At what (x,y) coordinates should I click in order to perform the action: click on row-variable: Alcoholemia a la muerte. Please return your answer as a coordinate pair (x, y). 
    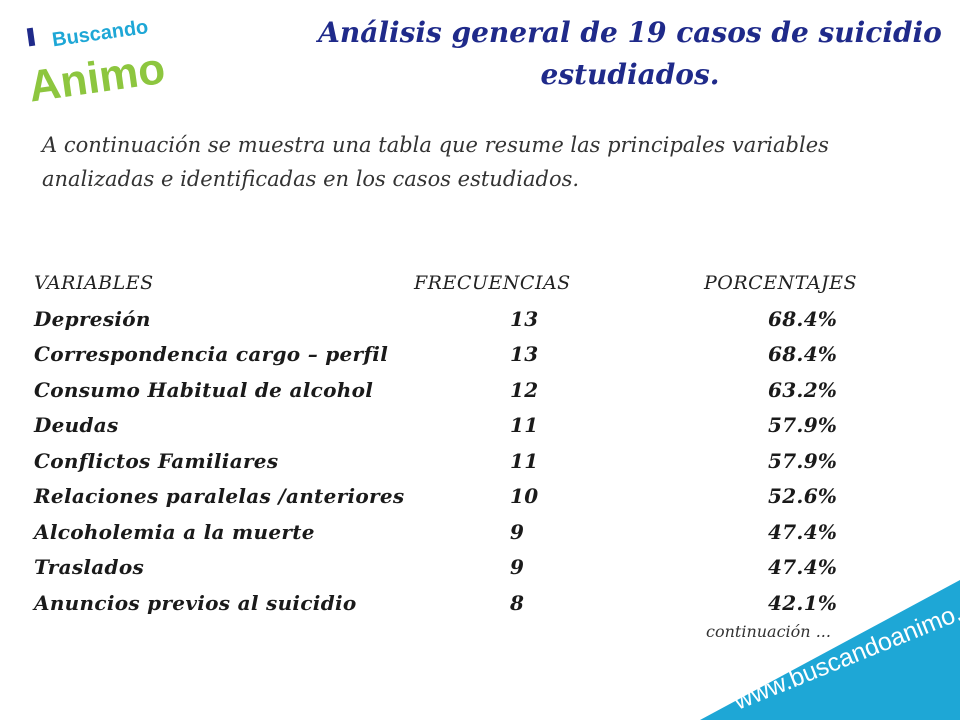
    Looking at the image, I should click on (174, 531).